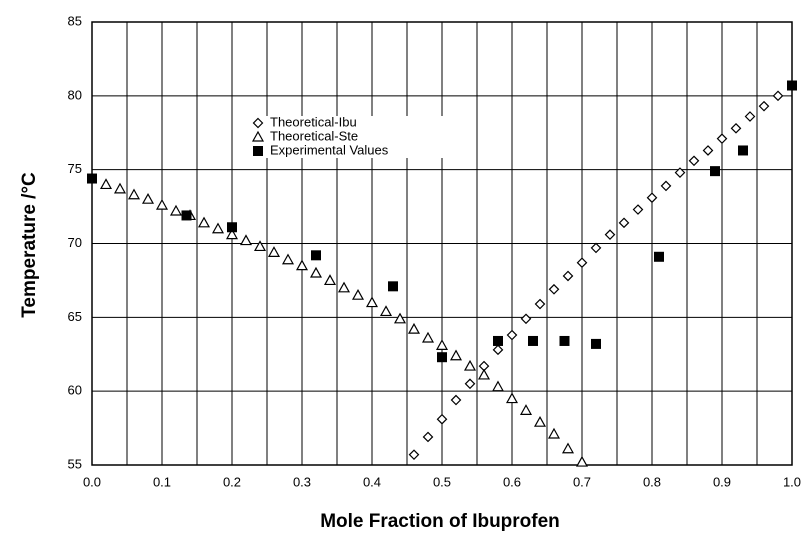 This screenshot has height=554, width=804. Describe the element at coordinates (442, 481) in the screenshot. I see `x-tick-label: 0.5` at that location.